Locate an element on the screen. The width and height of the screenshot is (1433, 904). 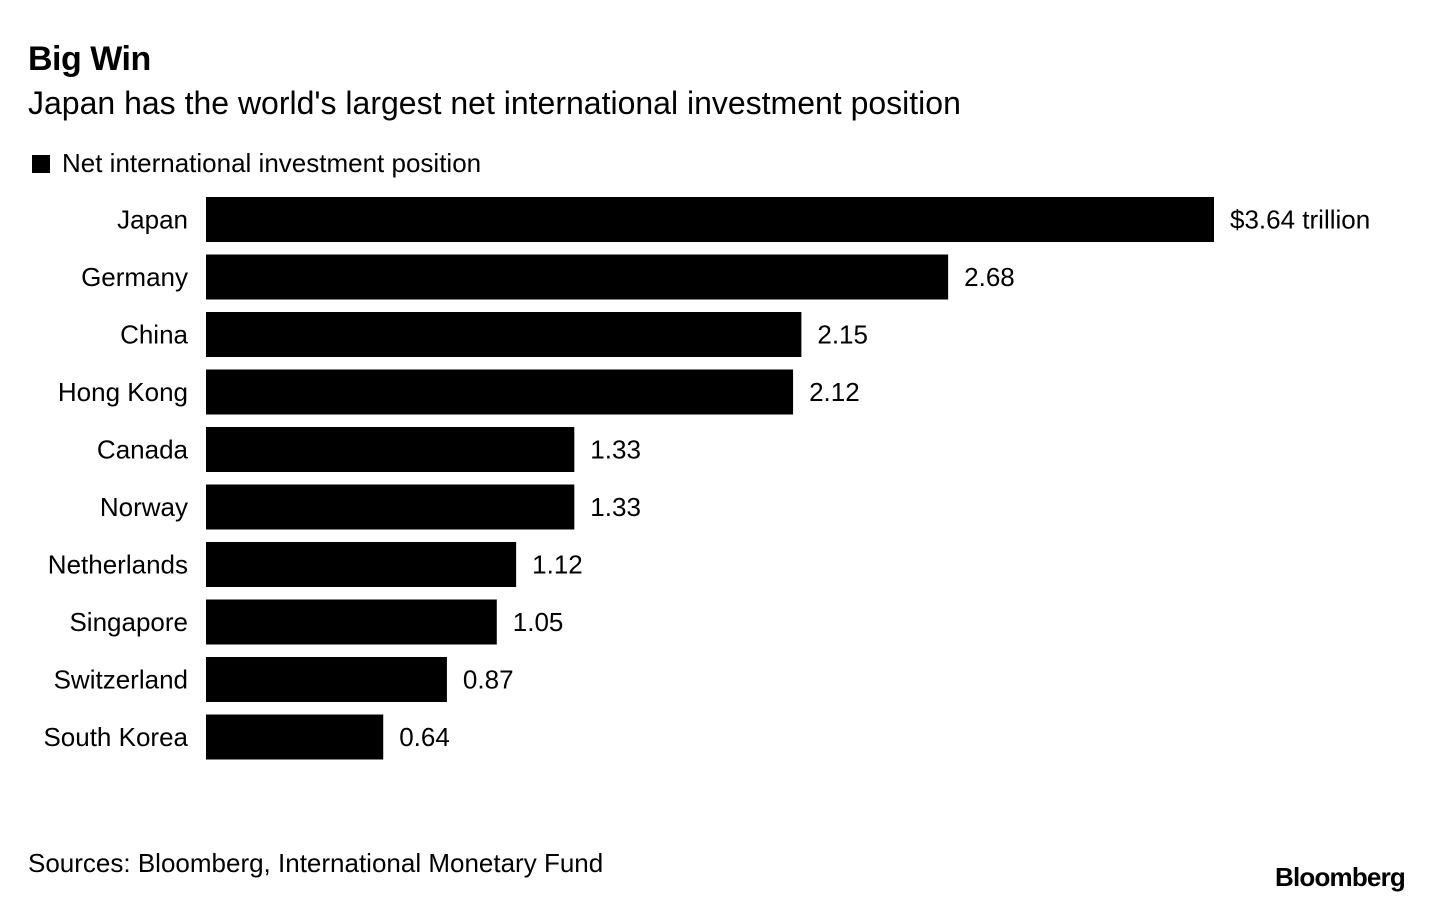
category-label: Hong Kong is located at coordinates (123, 392).